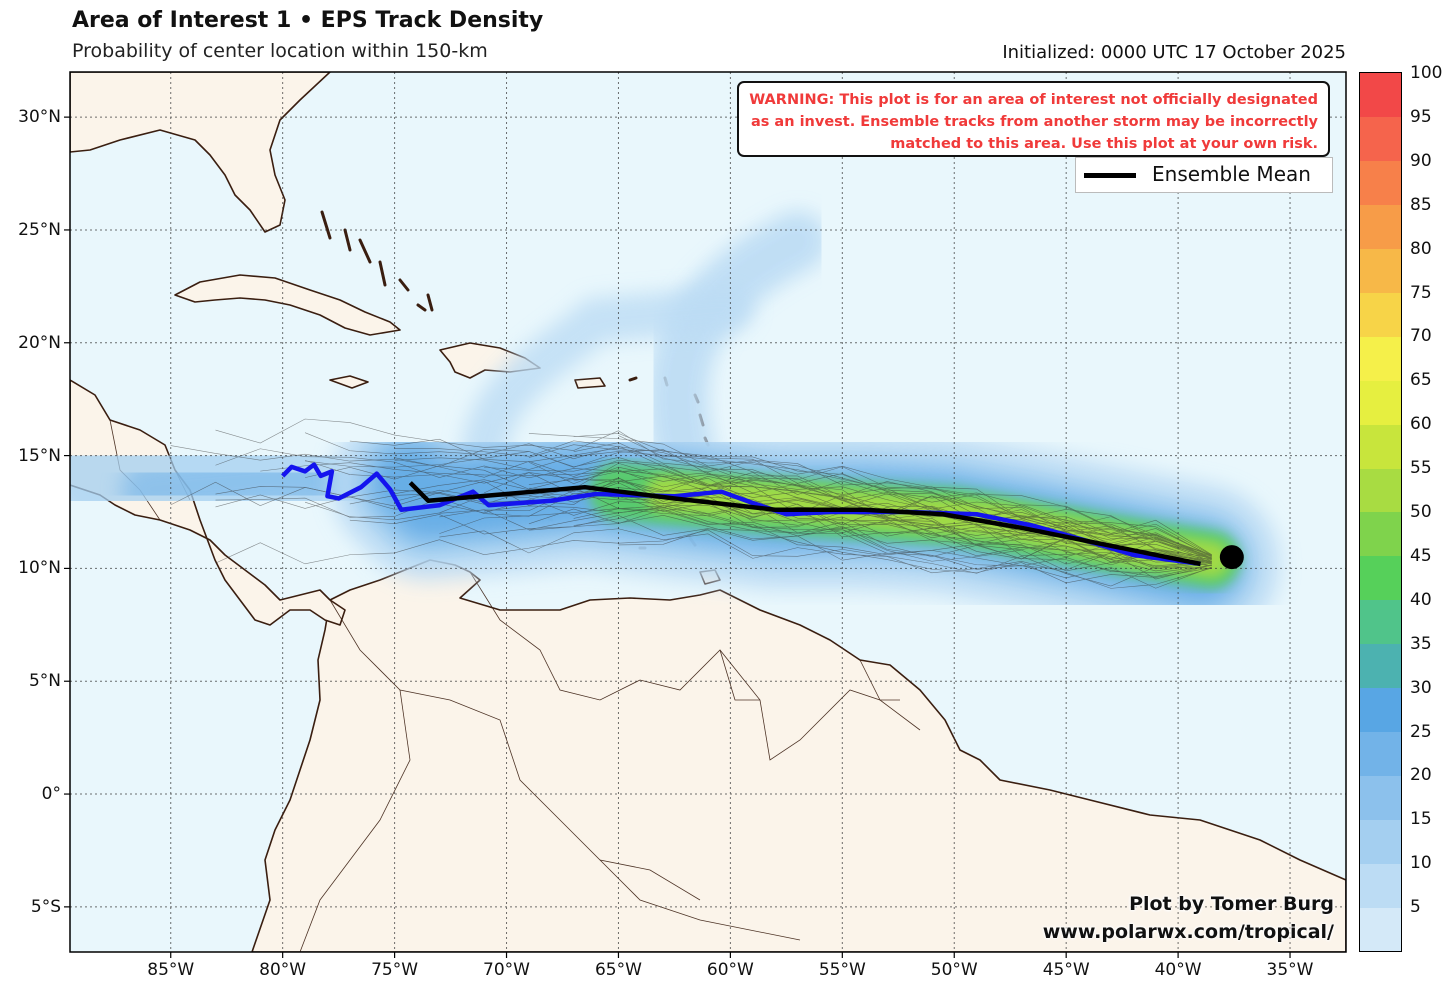 This screenshot has width=1456, height=993. What do you see at coordinates (1231, 557) in the screenshot?
I see `initial-position-marker` at bounding box center [1231, 557].